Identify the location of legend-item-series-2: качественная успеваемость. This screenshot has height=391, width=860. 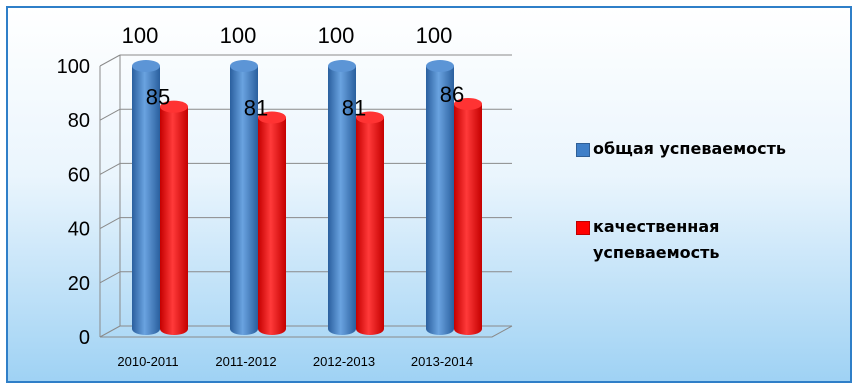
(711, 240).